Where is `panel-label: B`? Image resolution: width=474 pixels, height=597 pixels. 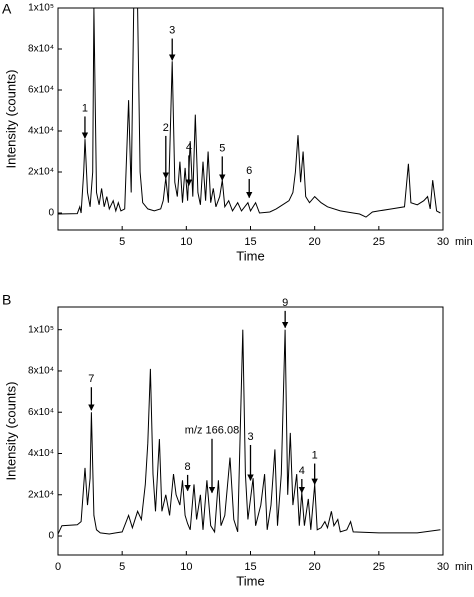 panel-label: B is located at coordinates (6, 300).